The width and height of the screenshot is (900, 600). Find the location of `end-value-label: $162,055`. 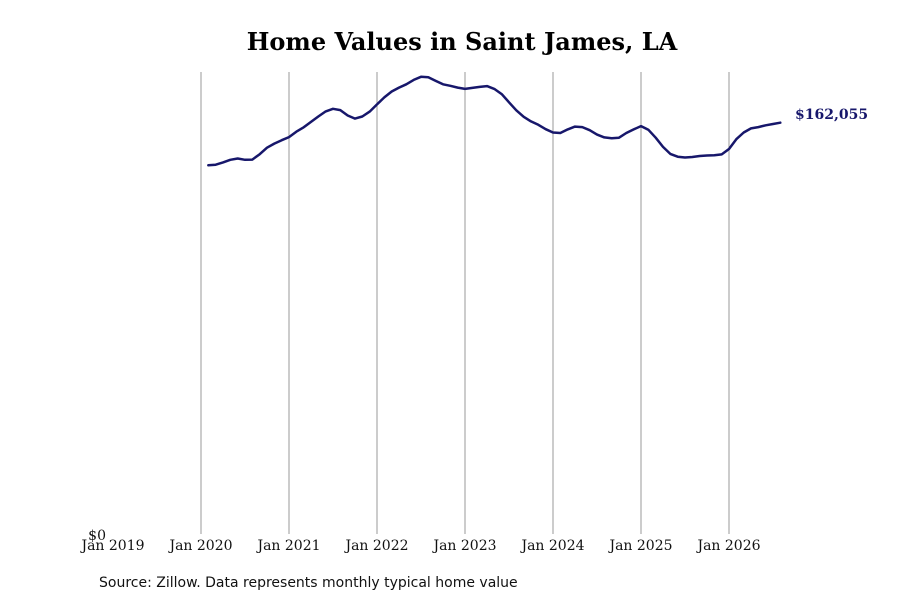

end-value-label: $162,055 is located at coordinates (831, 115).